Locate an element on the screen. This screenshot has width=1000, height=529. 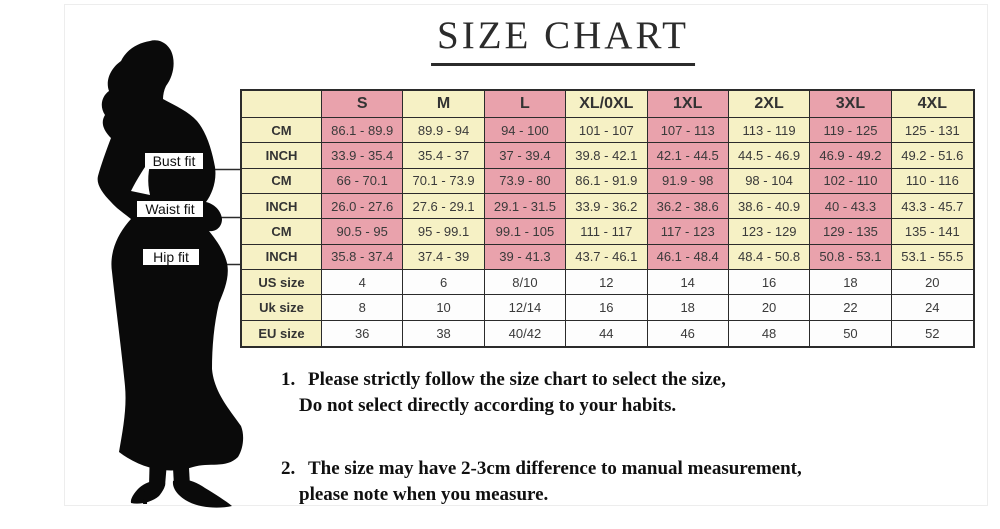
table-cell: 8/10 is located at coordinates (525, 283).